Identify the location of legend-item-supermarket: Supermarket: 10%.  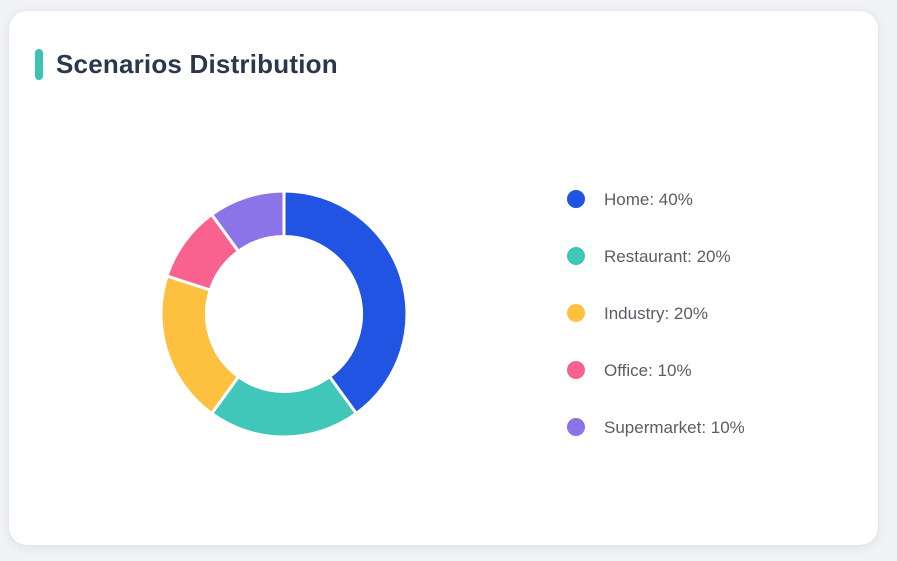
(656, 427).